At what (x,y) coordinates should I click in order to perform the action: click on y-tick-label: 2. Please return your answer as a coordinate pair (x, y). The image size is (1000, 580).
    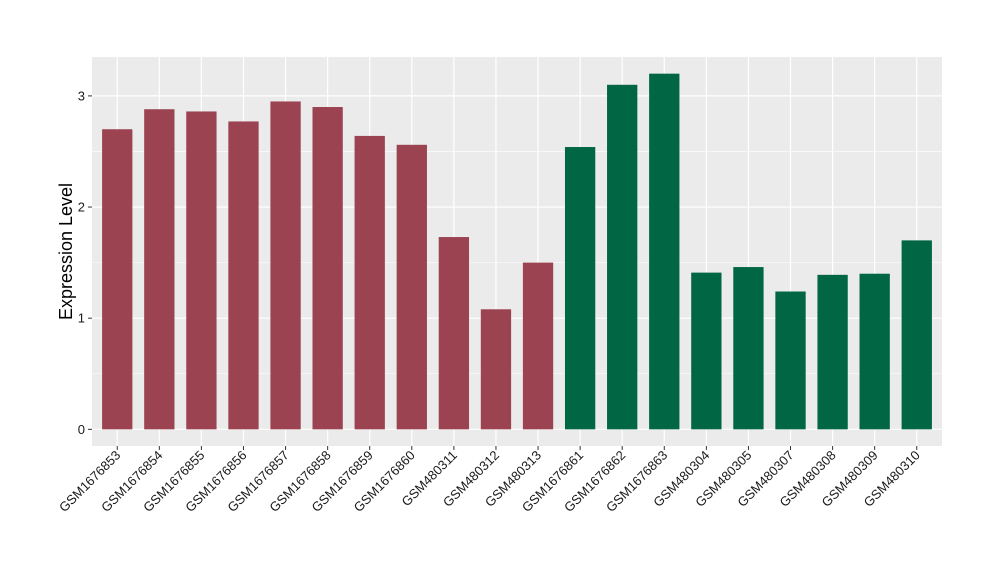
    Looking at the image, I should click on (81, 207).